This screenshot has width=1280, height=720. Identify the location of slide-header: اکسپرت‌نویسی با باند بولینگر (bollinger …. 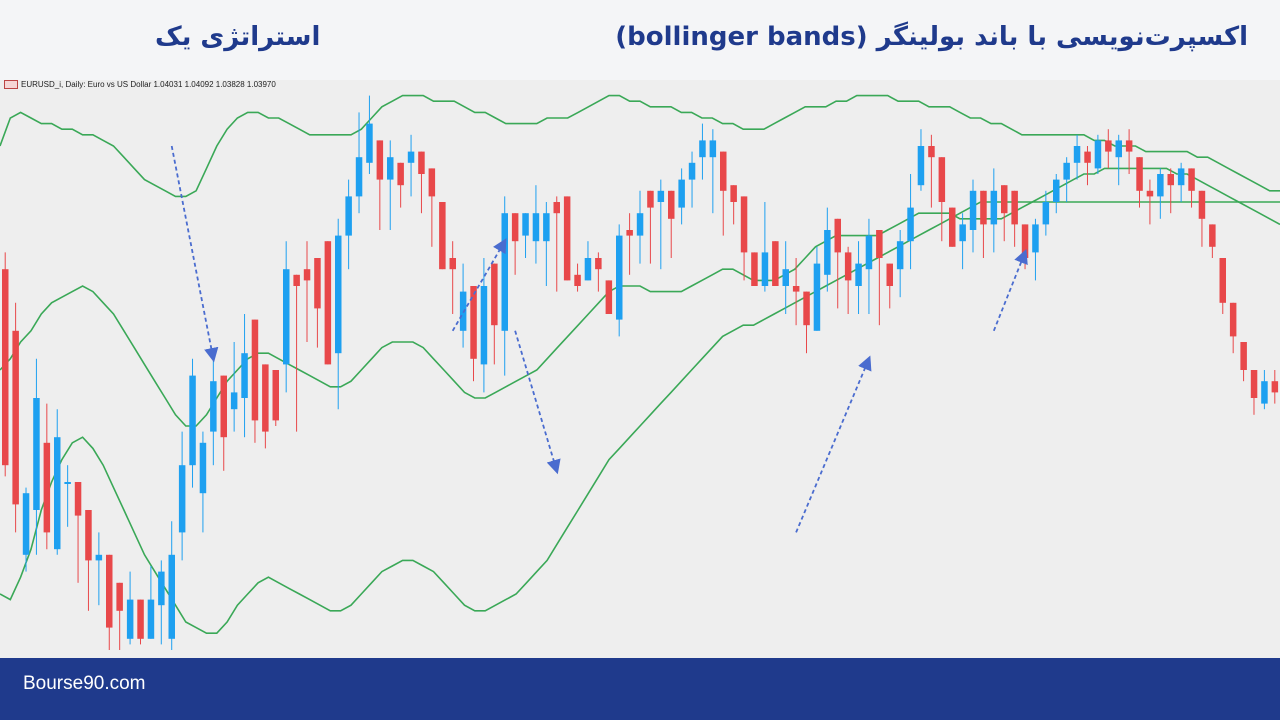
(640, 40).